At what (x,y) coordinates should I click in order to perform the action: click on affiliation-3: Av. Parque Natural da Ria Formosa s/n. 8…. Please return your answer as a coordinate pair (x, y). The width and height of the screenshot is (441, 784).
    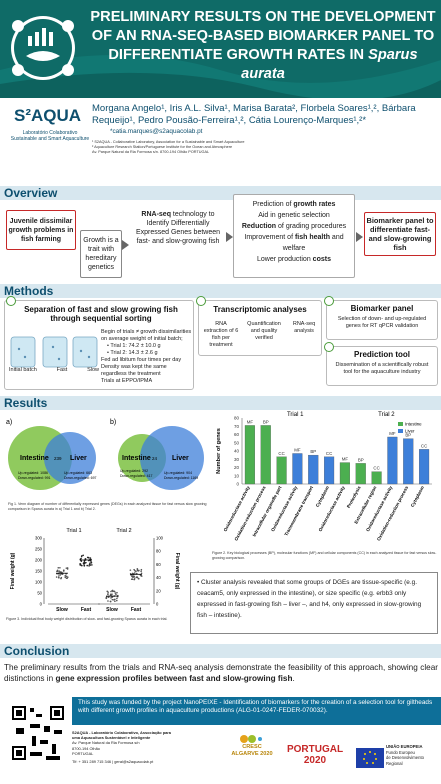
    Looking at the image, I should click on (151, 152).